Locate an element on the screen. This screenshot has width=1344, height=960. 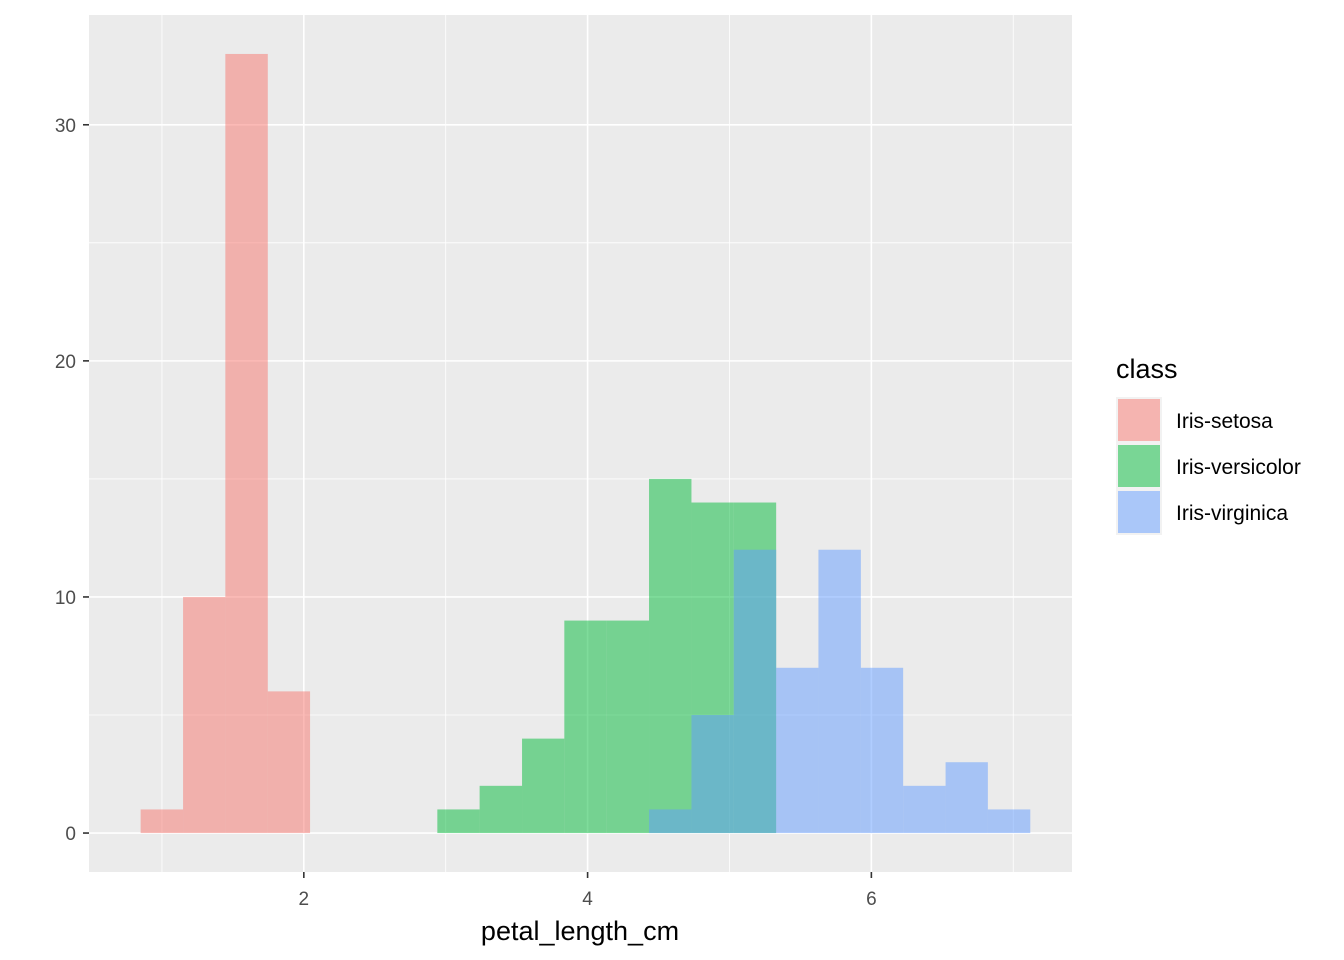
legend-label-iris-setosa: Iris-setosa is located at coordinates (1224, 421).